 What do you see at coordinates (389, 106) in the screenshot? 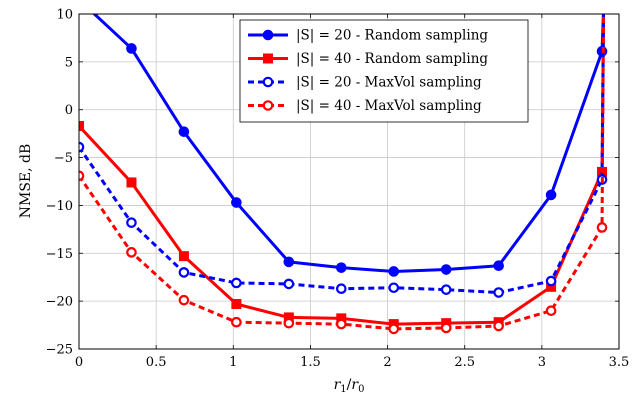
I see `legend-label: |S| = 40 - MaxVol sampling` at bounding box center [389, 106].